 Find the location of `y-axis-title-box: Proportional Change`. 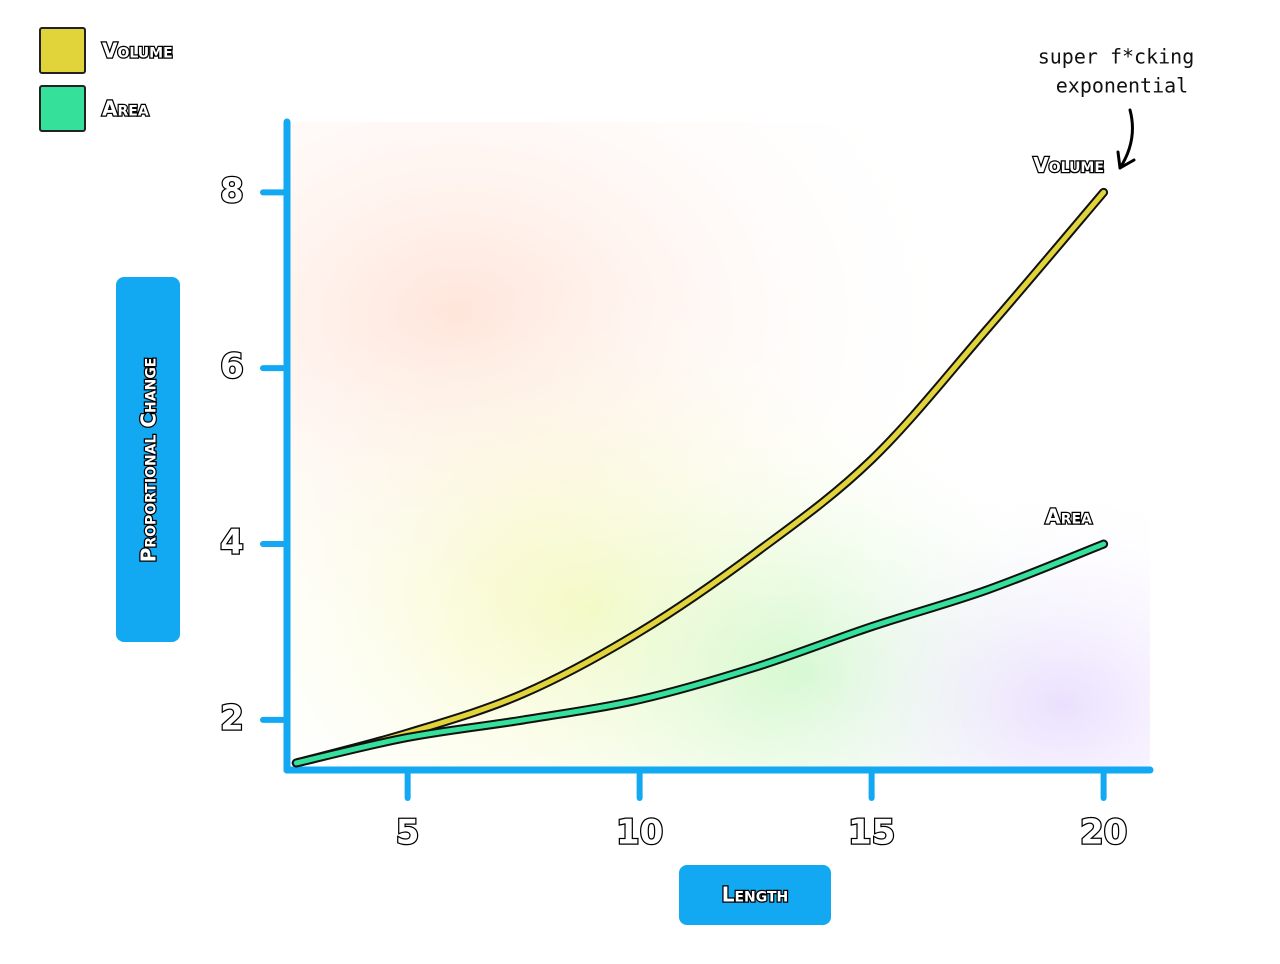

y-axis-title-box: Proportional Change is located at coordinates (148, 459).